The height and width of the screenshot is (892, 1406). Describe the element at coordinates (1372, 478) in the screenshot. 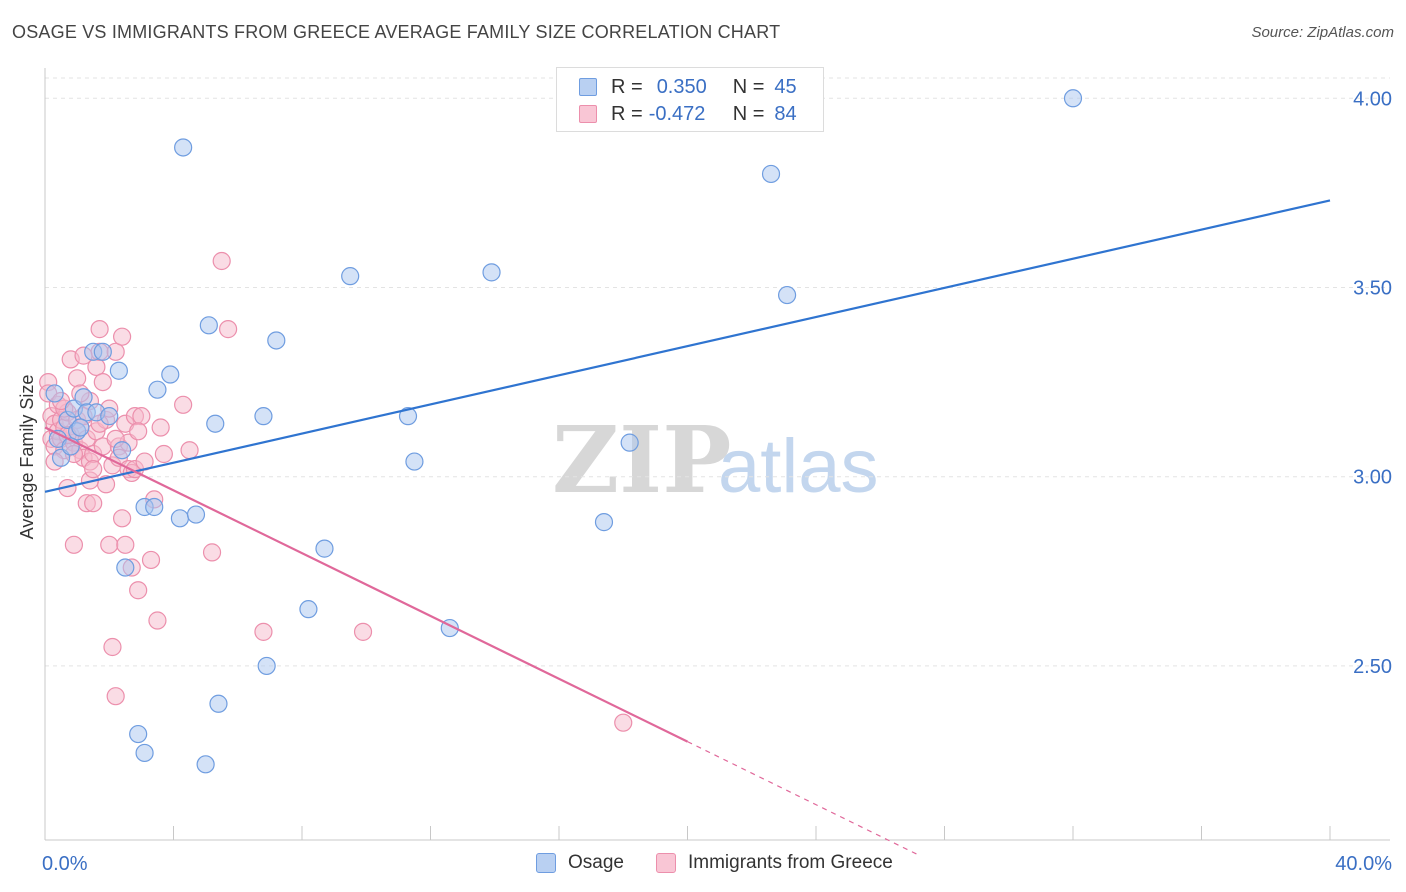

I see `y-tick-label: 3.00` at that location.